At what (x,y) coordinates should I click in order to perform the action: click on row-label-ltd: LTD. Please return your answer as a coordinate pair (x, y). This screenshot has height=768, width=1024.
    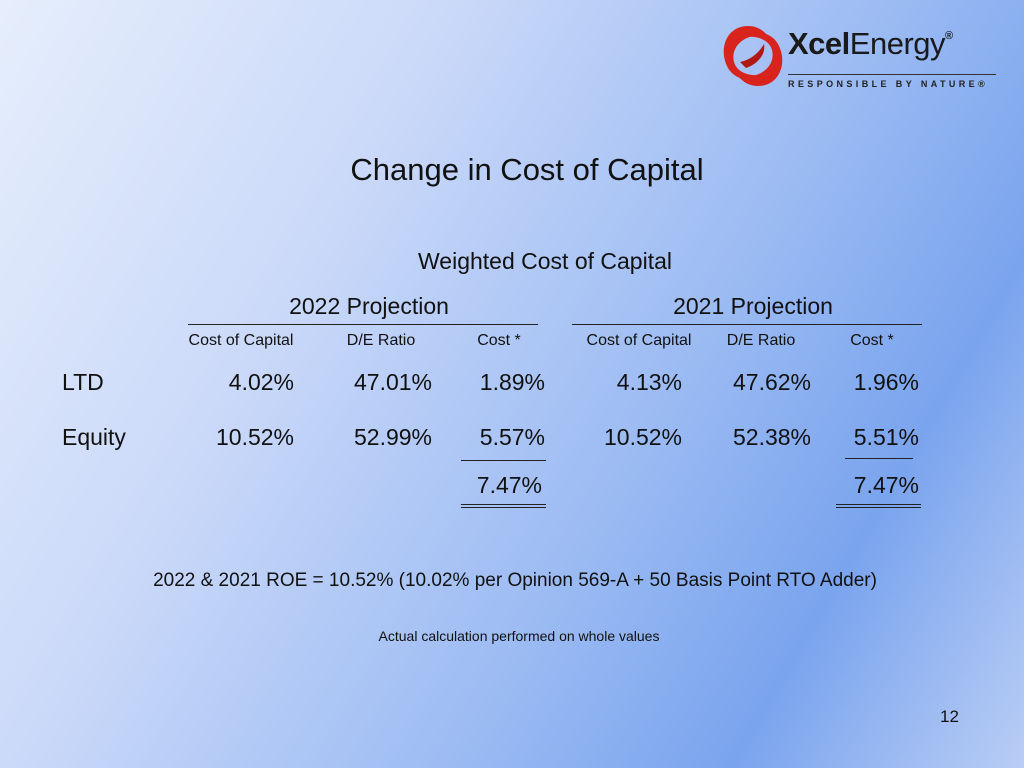
    Looking at the image, I should click on (83, 382).